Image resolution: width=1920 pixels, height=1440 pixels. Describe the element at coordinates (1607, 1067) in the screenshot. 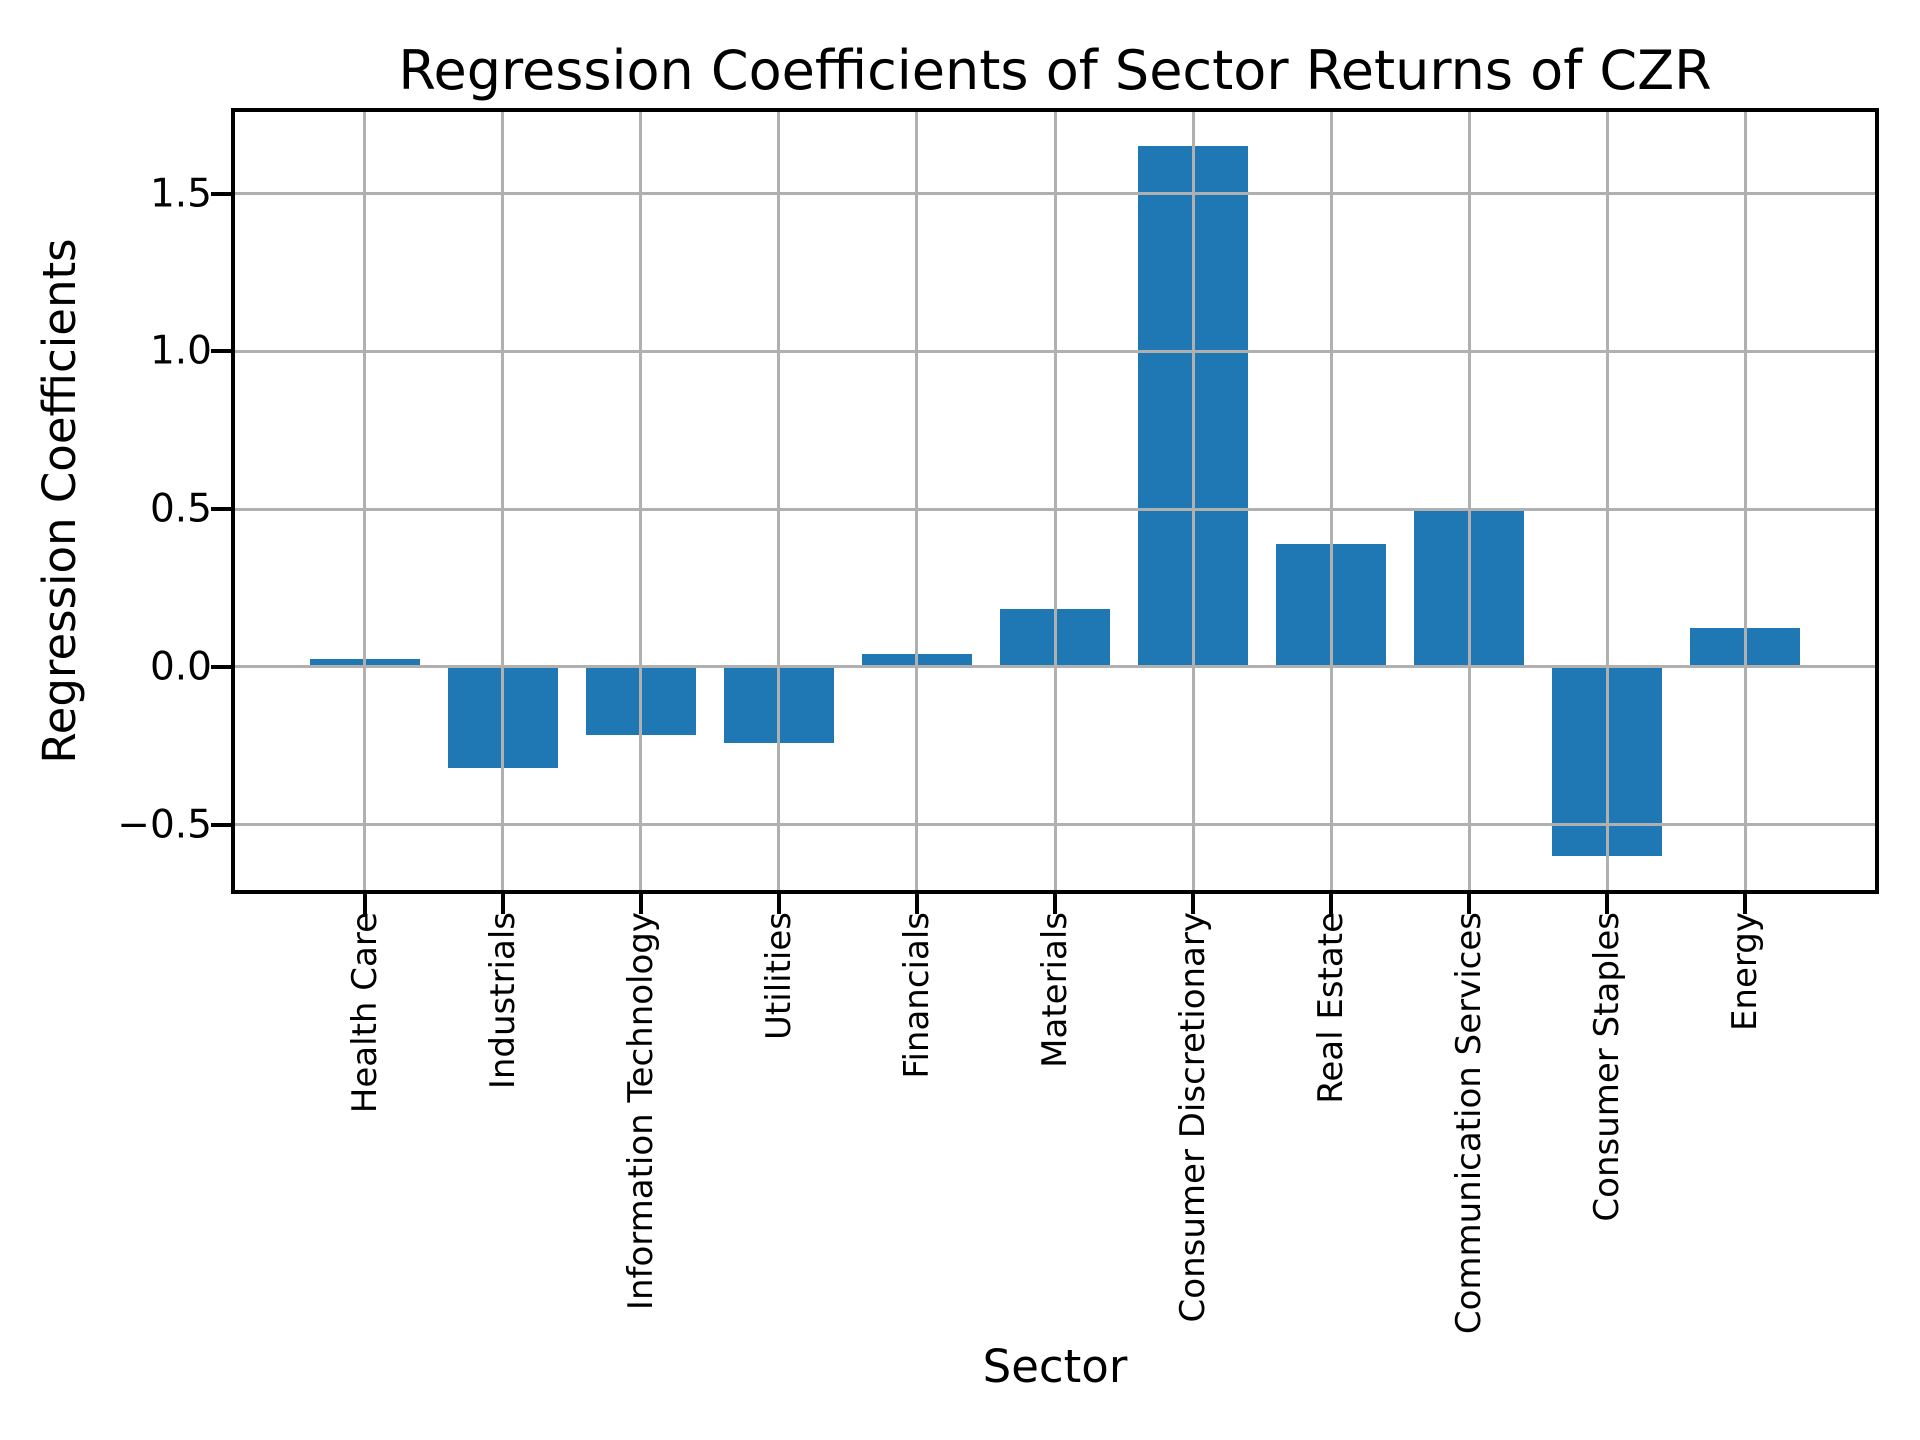

I see `x-tick-label-consumer-staples: Consumer Staples` at that location.